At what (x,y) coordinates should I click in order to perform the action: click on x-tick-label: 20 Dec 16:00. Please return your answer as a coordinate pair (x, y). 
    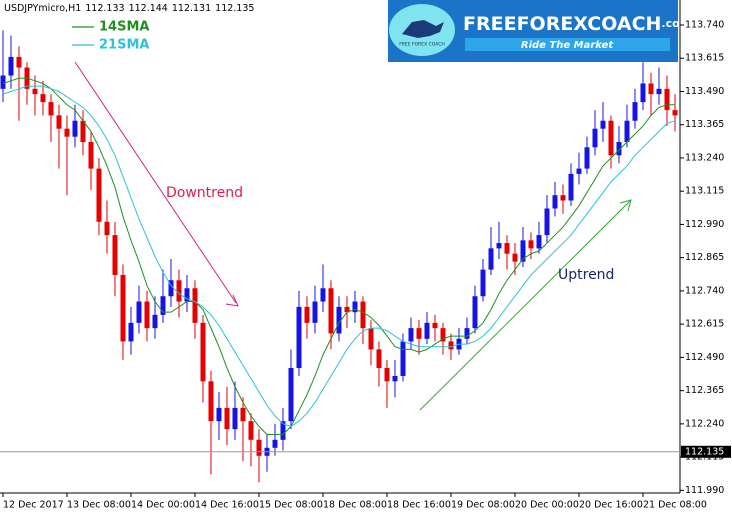
    Looking at the image, I should click on (611, 505).